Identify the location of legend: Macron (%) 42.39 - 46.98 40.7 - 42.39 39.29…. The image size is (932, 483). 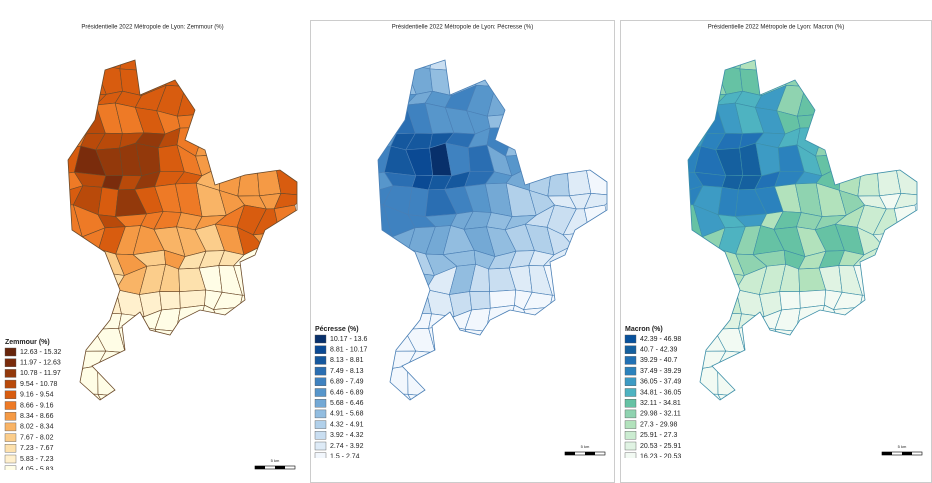
(652, 393).